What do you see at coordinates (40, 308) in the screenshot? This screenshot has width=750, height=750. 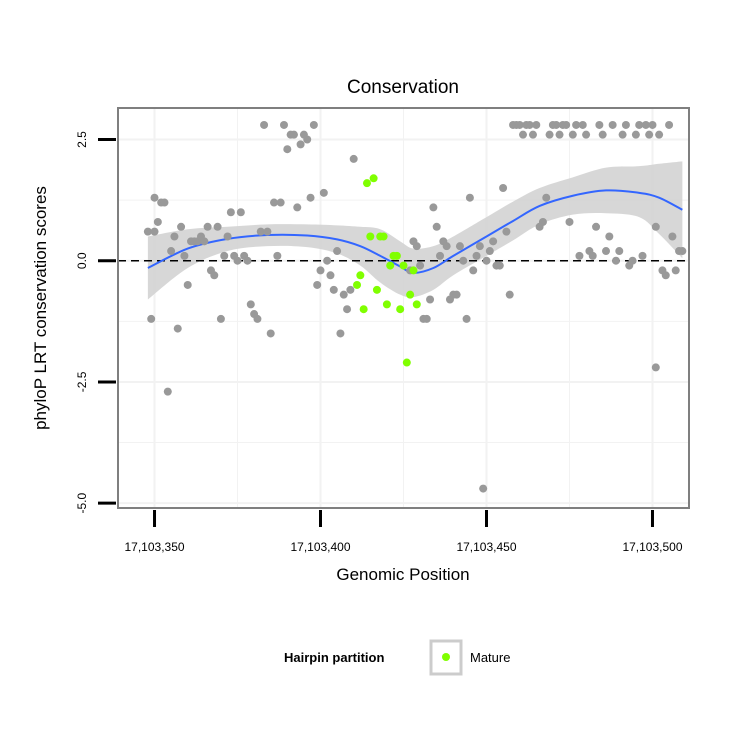 I see `y-axis-title: phyloP LRT conservation scores` at bounding box center [40, 308].